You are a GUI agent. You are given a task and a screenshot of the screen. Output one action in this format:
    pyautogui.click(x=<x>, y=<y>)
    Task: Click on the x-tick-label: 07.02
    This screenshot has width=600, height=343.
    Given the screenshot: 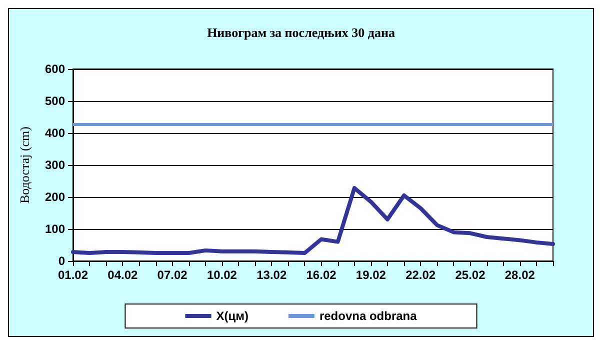 What is the action you would take?
    pyautogui.click(x=172, y=275)
    